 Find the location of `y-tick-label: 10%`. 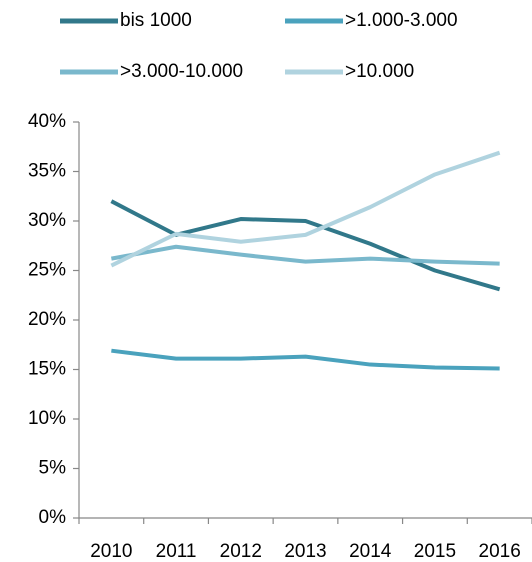

y-tick-label: 10% is located at coordinates (47, 418).